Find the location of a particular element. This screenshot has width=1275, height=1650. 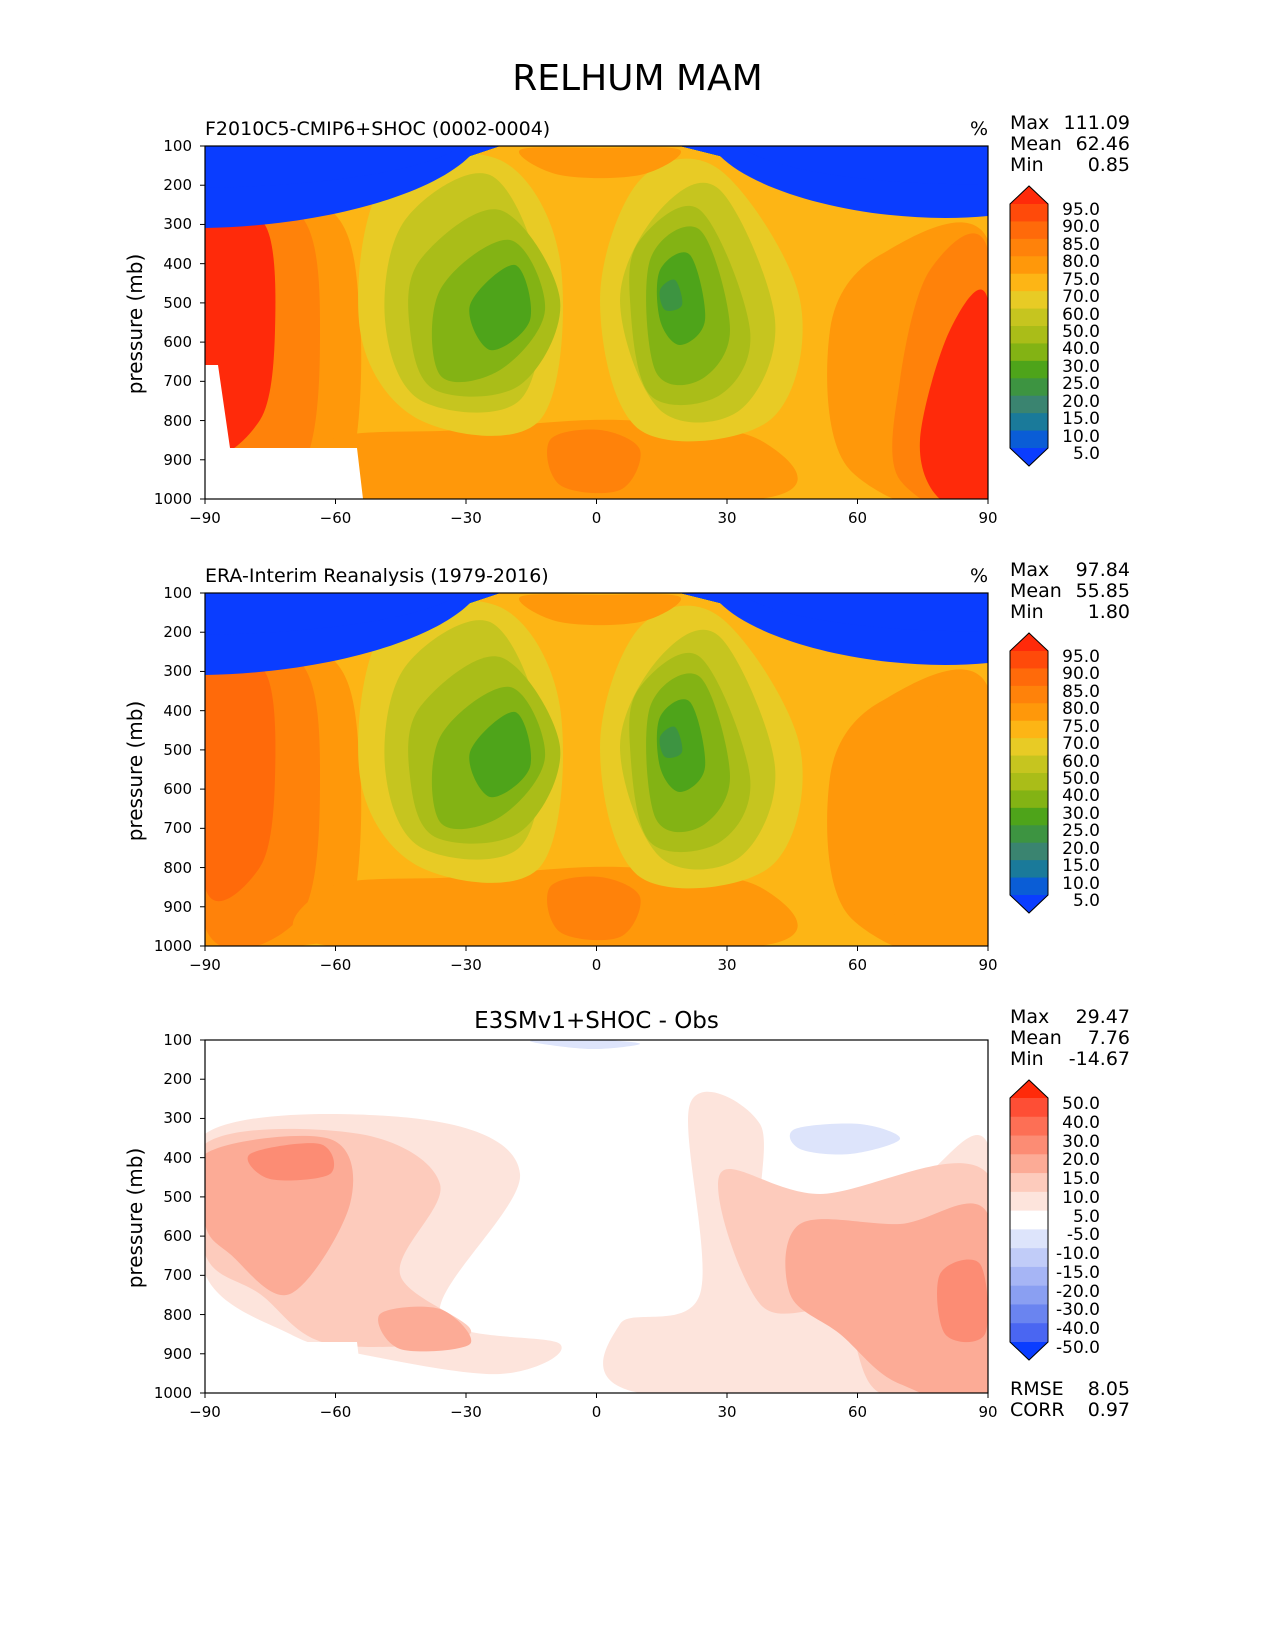

colorbar-label: 85.0 is located at coordinates (1081, 244).